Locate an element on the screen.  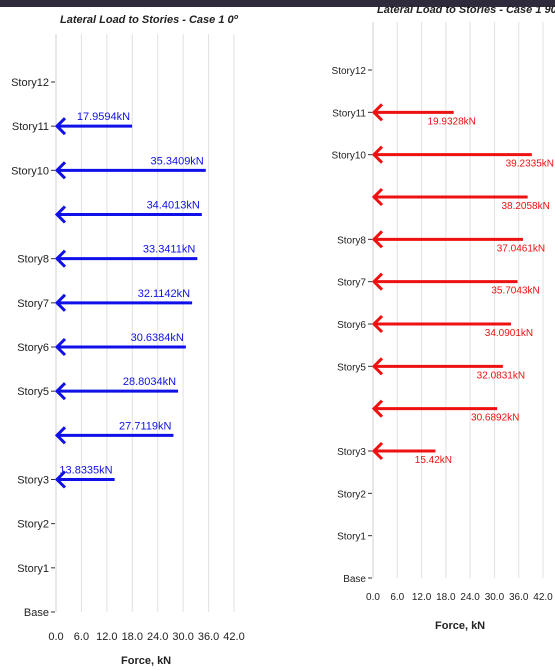
left-x-tick-label-0: 0.0 is located at coordinates (55, 637).